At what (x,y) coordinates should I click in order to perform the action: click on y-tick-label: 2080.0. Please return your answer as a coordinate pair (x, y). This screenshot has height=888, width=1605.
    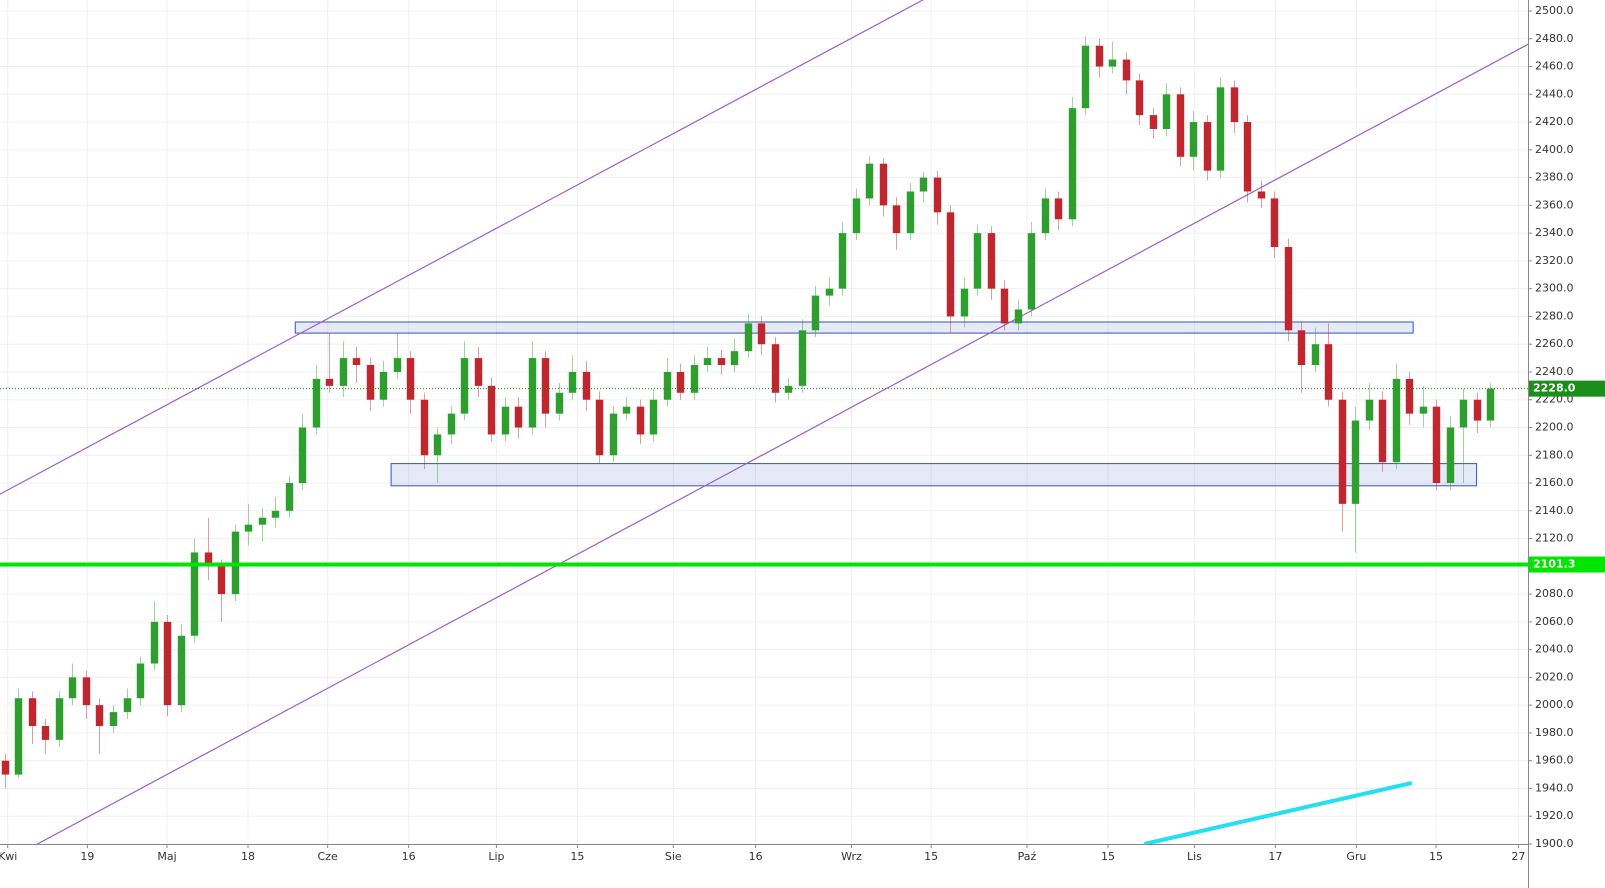
    Looking at the image, I should click on (1554, 593).